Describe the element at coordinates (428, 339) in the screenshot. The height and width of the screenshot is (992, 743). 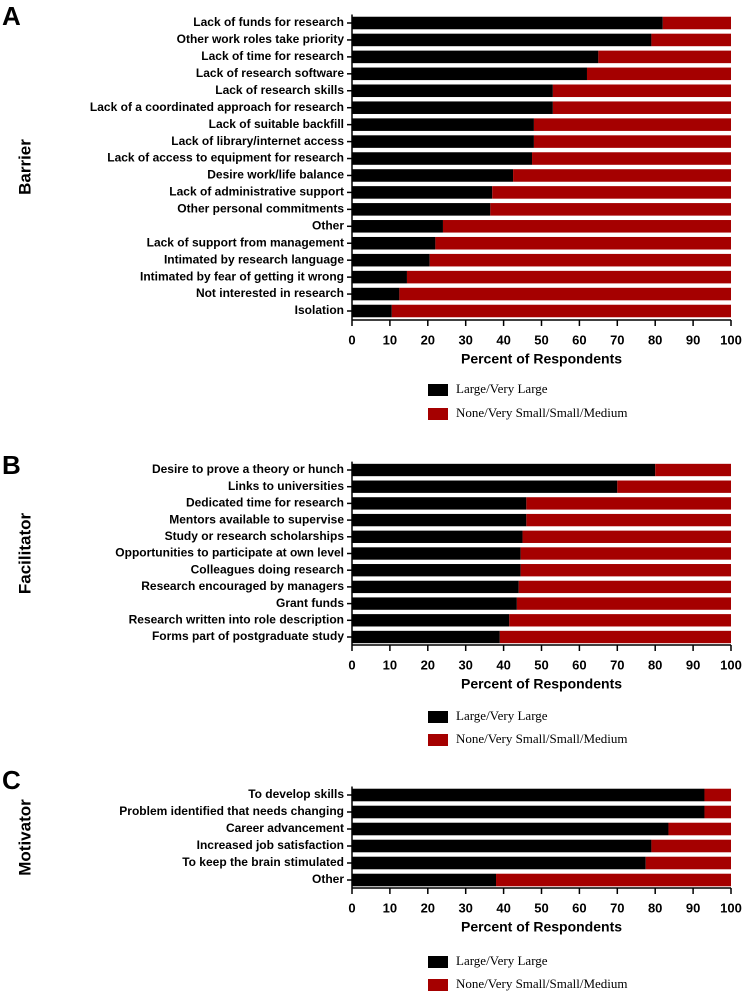
I see `x-tick-label: 20` at that location.